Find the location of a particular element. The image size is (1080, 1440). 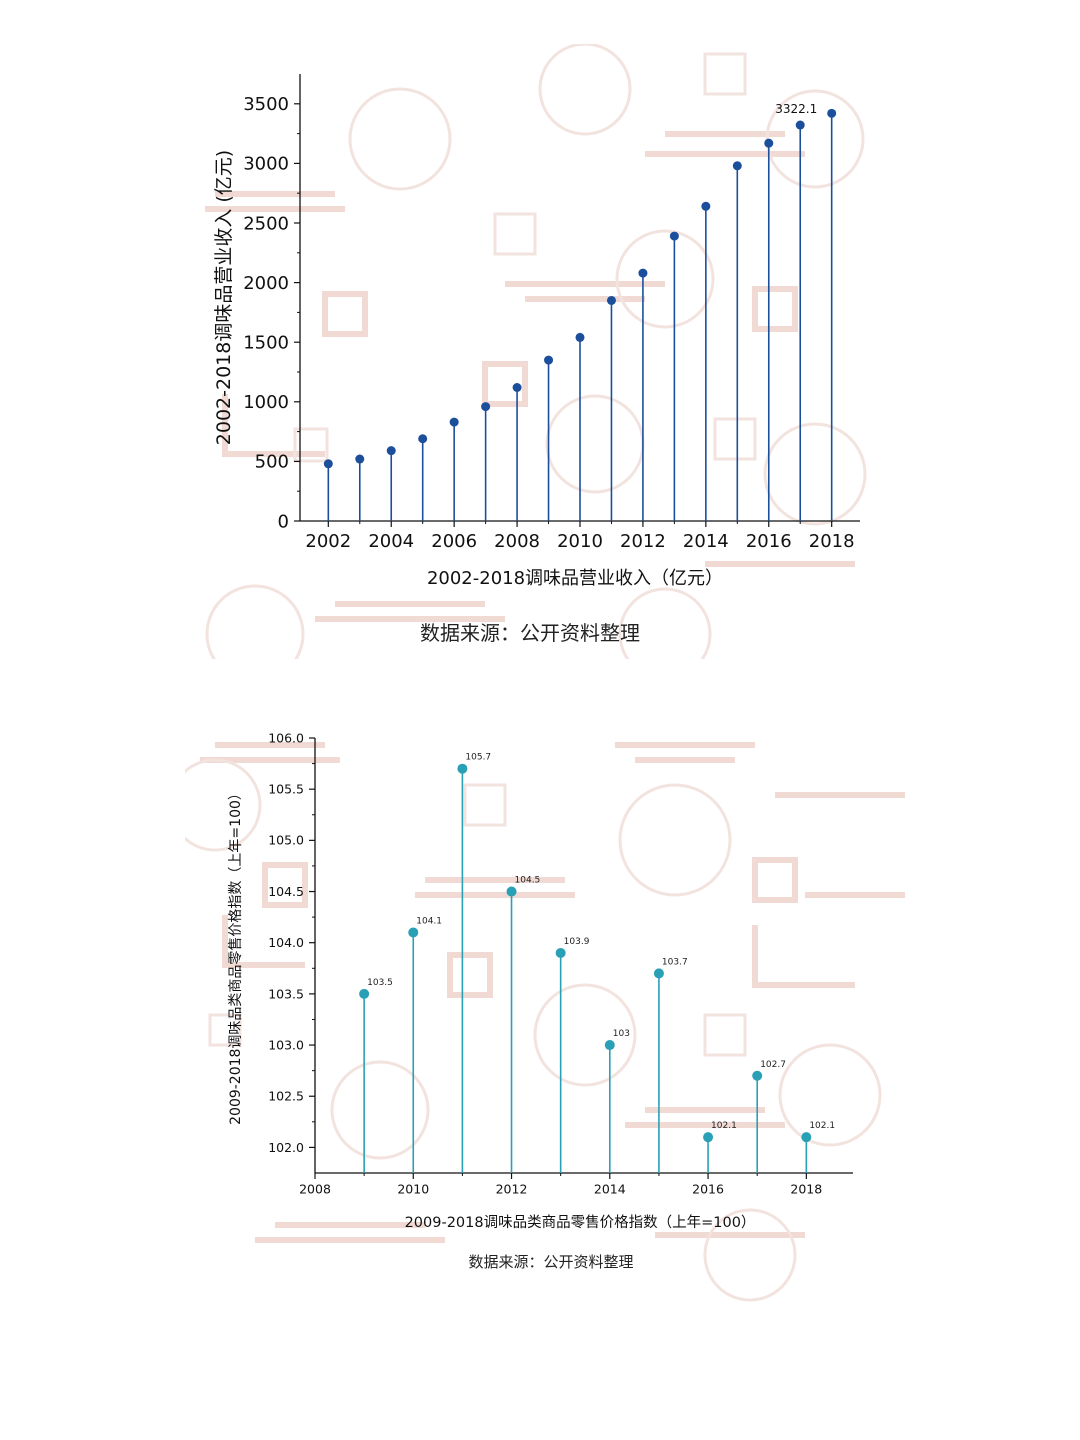

data-label: 3322.1 is located at coordinates (796, 109).